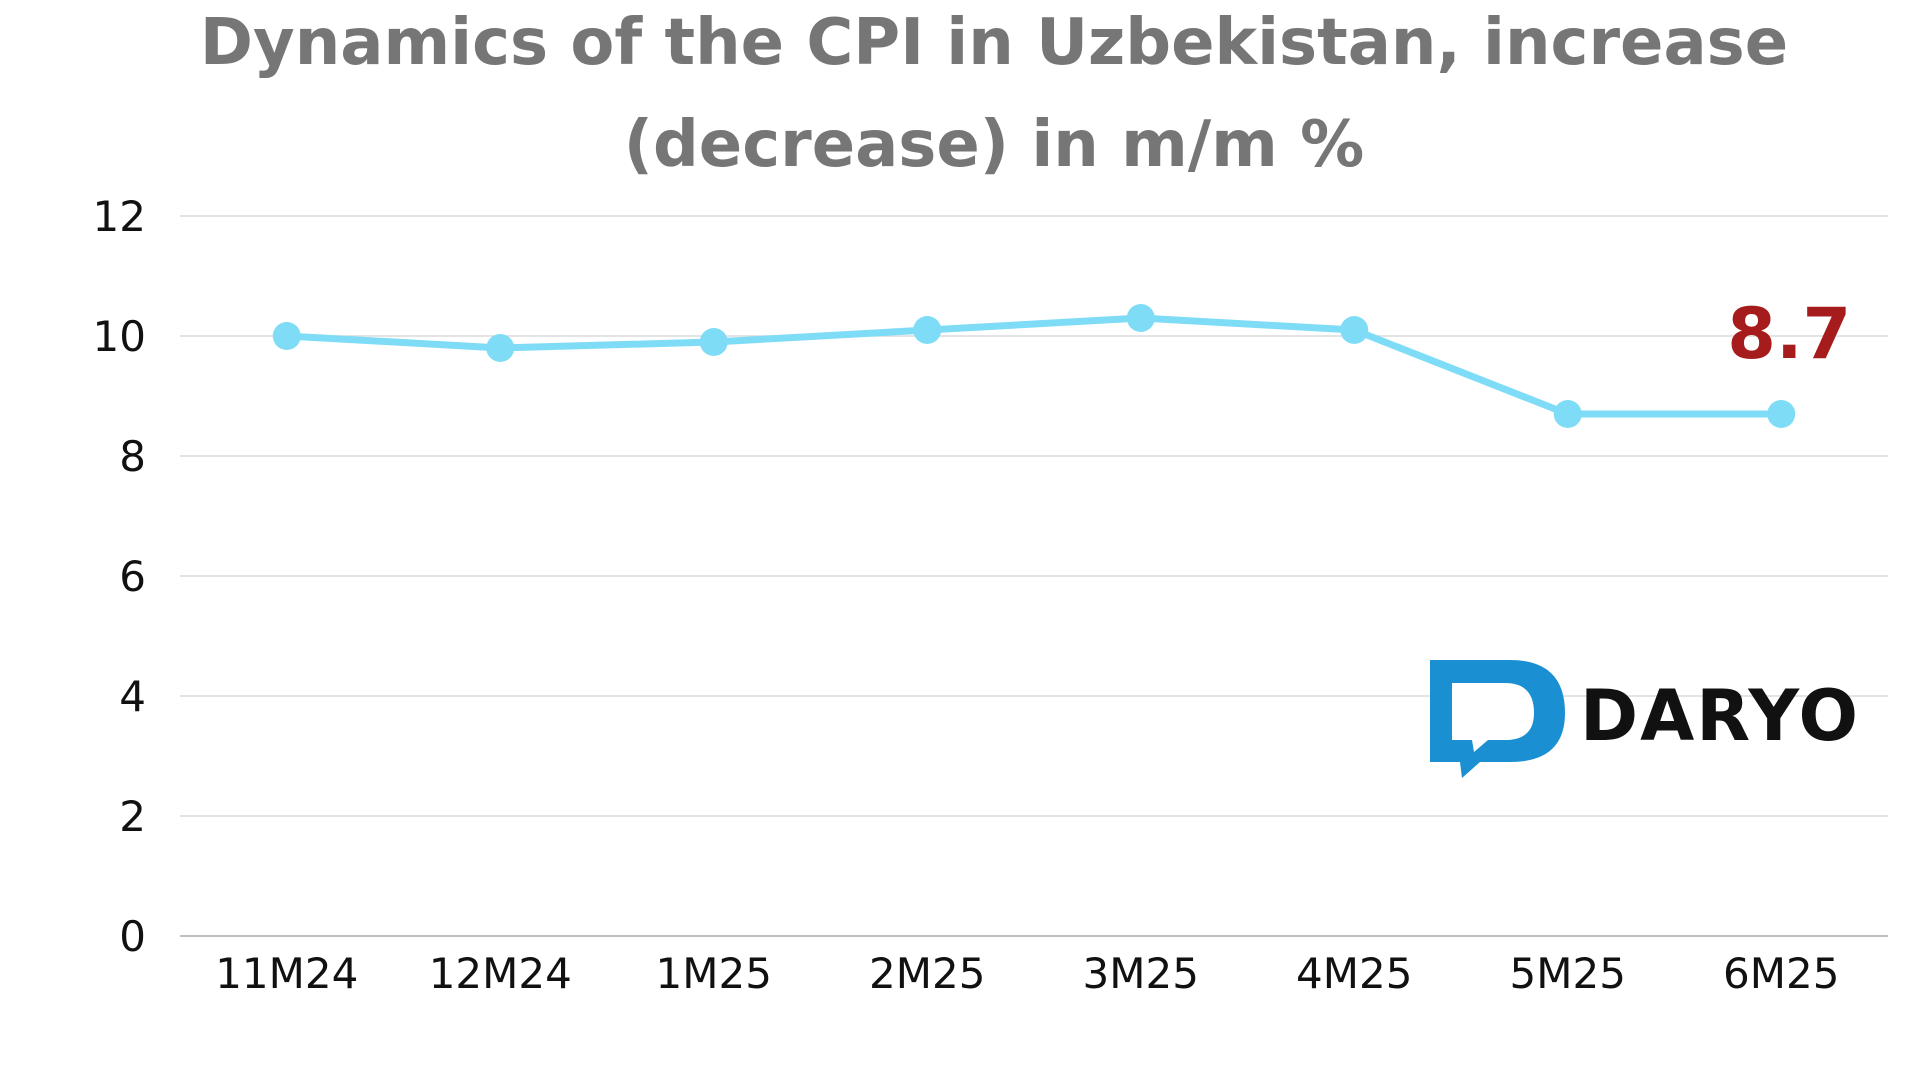  I want to click on y-axis-tick-labels: 0 2 4 6 8 10 12, so click(119, 576).